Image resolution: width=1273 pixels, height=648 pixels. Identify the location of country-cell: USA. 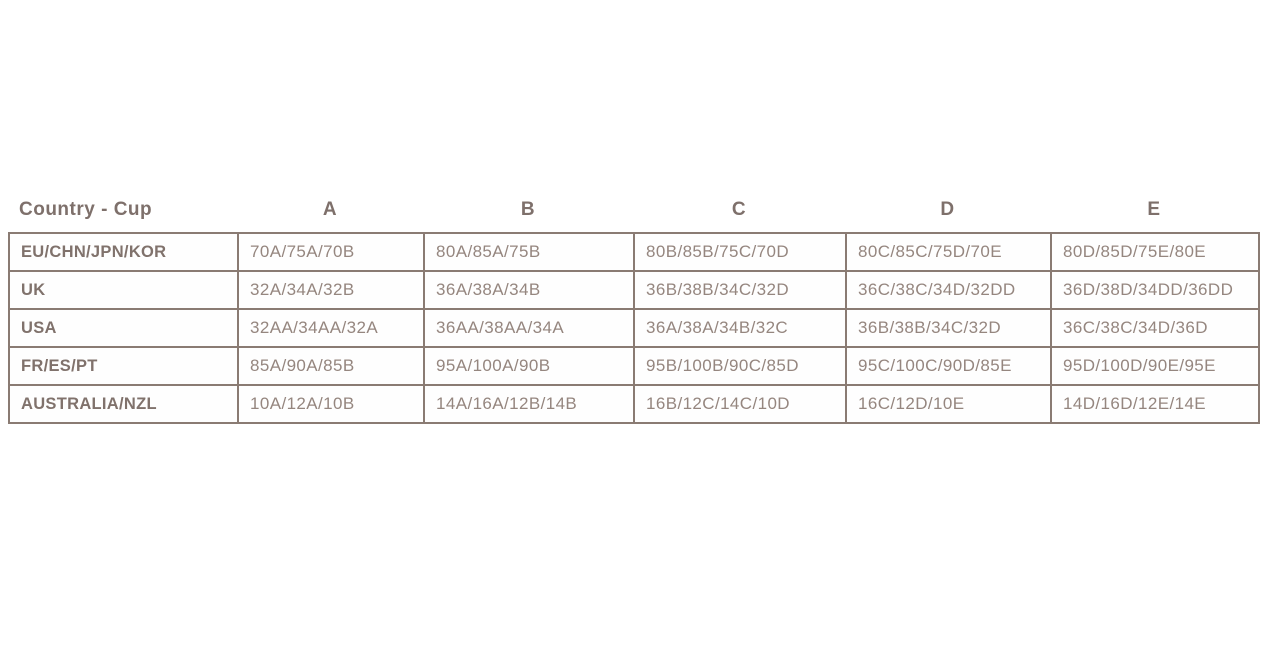
(123, 328).